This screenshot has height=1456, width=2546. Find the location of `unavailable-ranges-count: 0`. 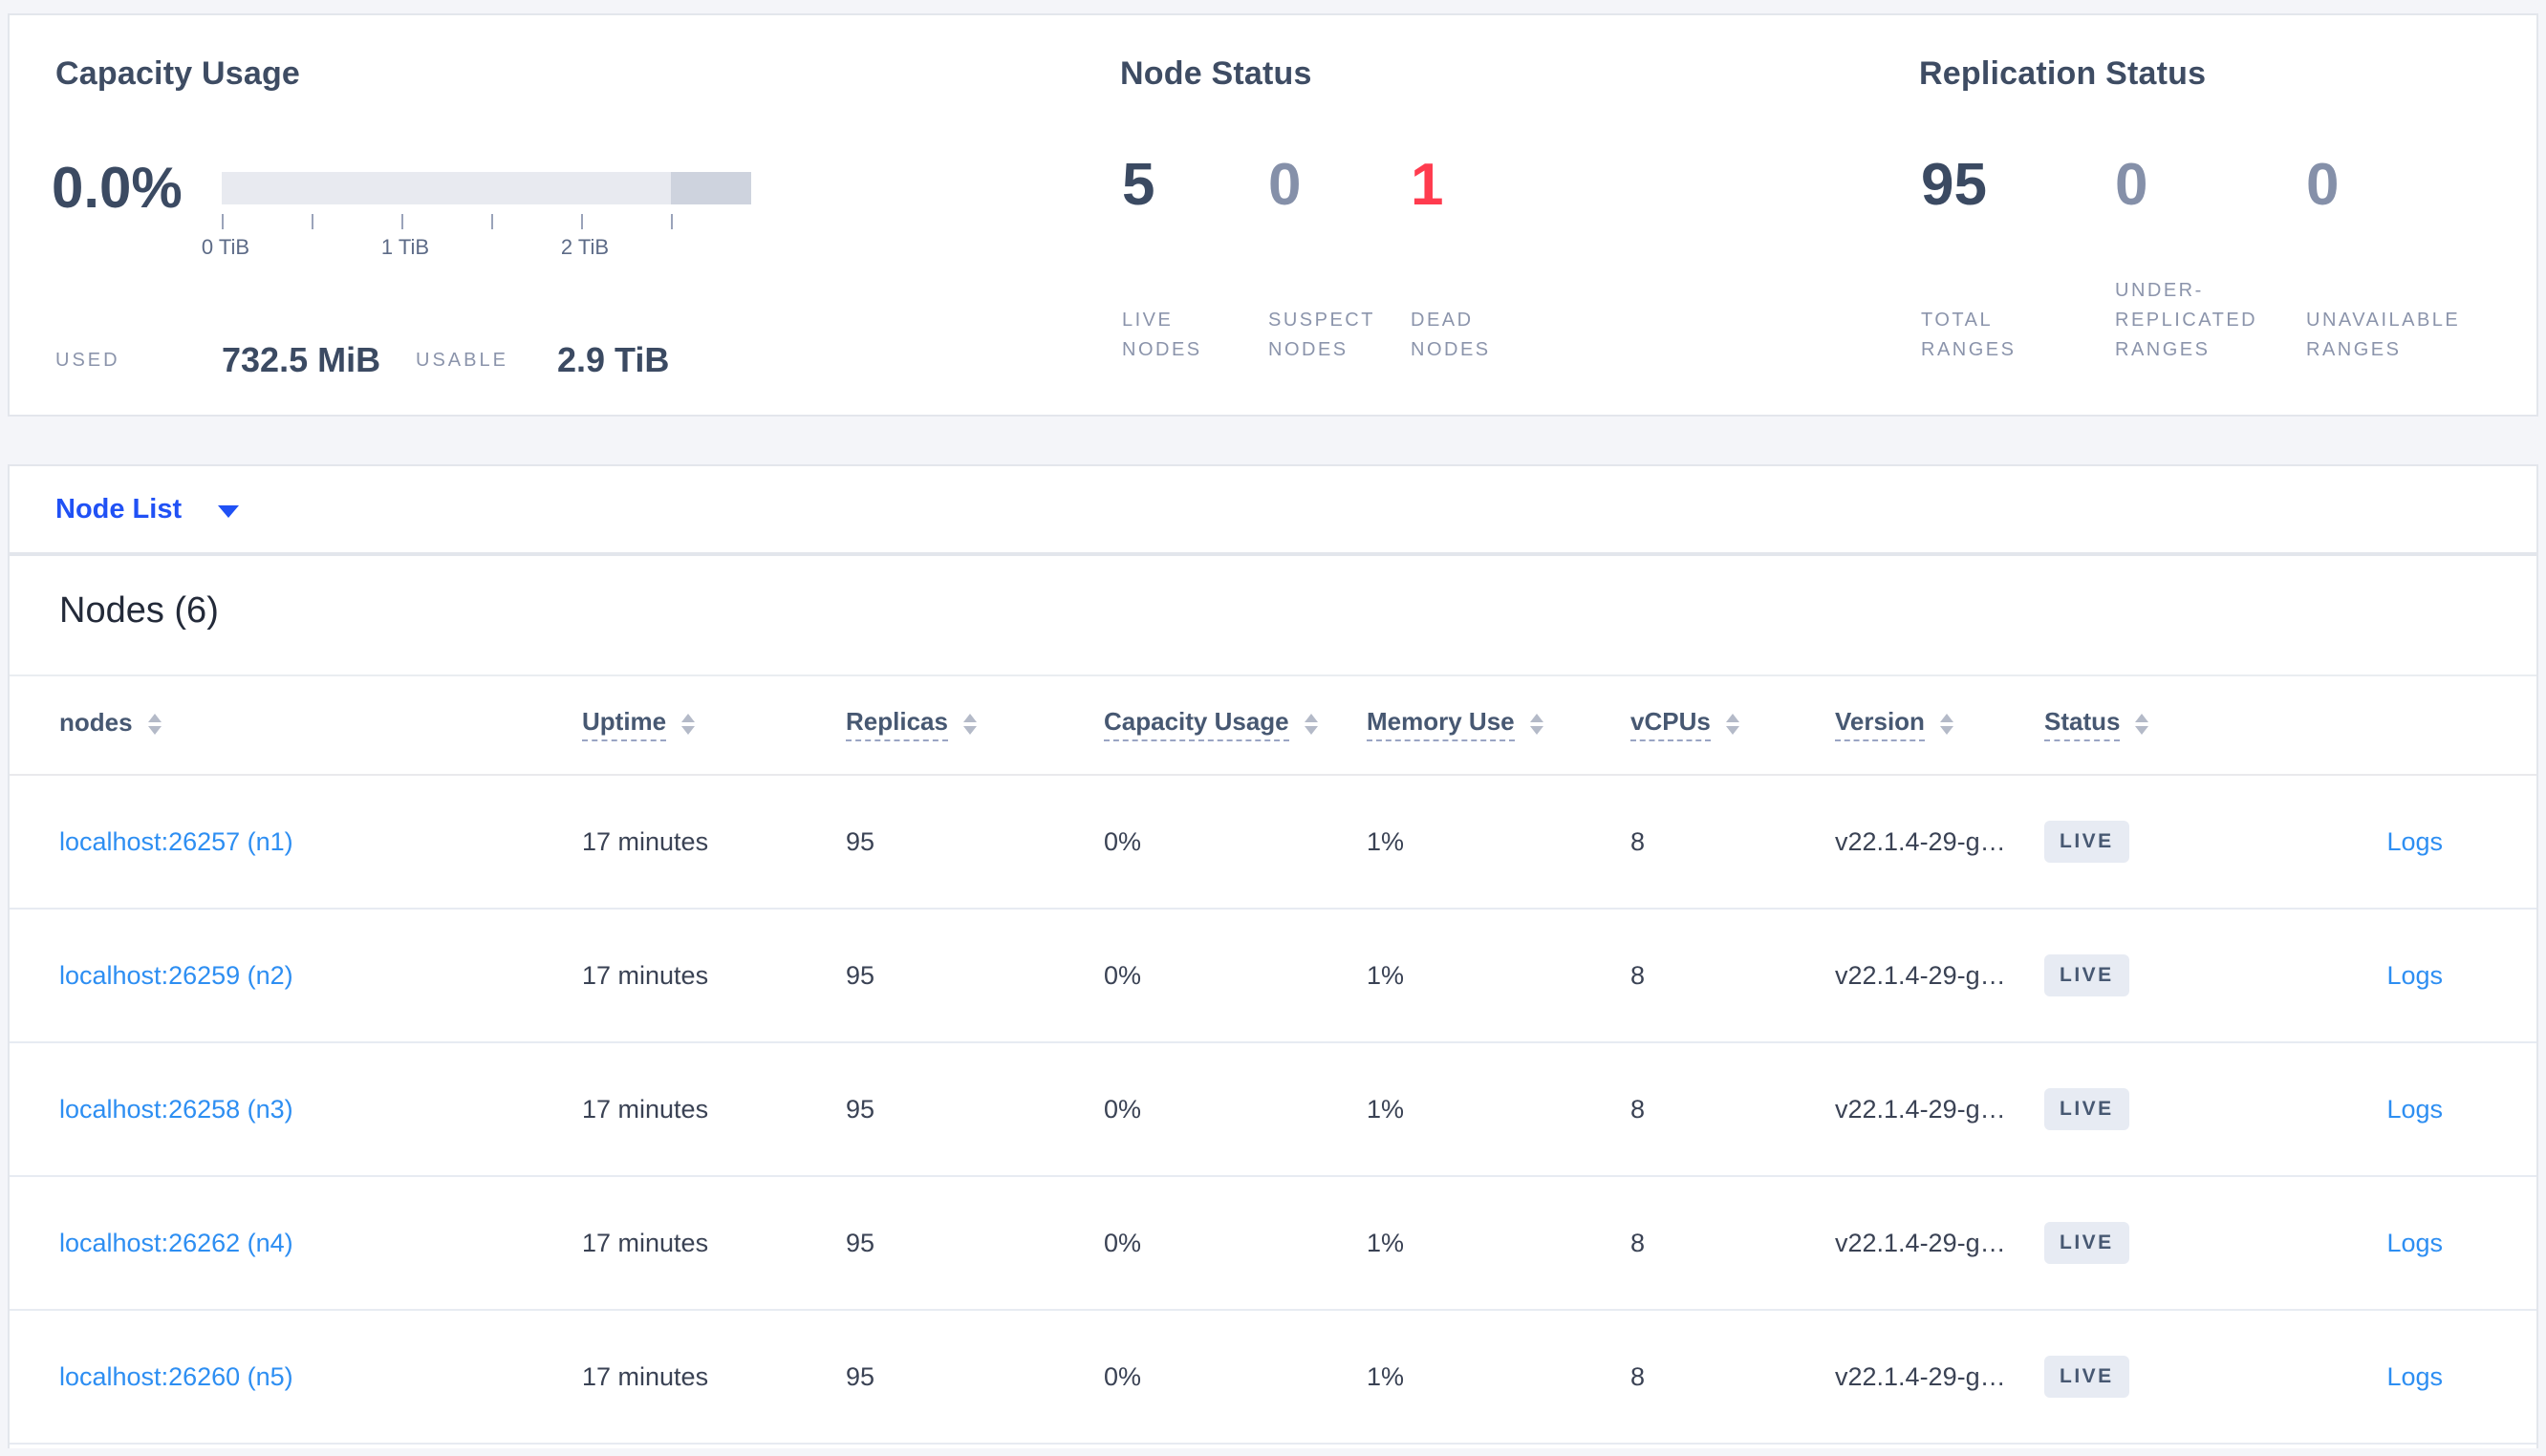

unavailable-ranges-count: 0 is located at coordinates (2323, 185).